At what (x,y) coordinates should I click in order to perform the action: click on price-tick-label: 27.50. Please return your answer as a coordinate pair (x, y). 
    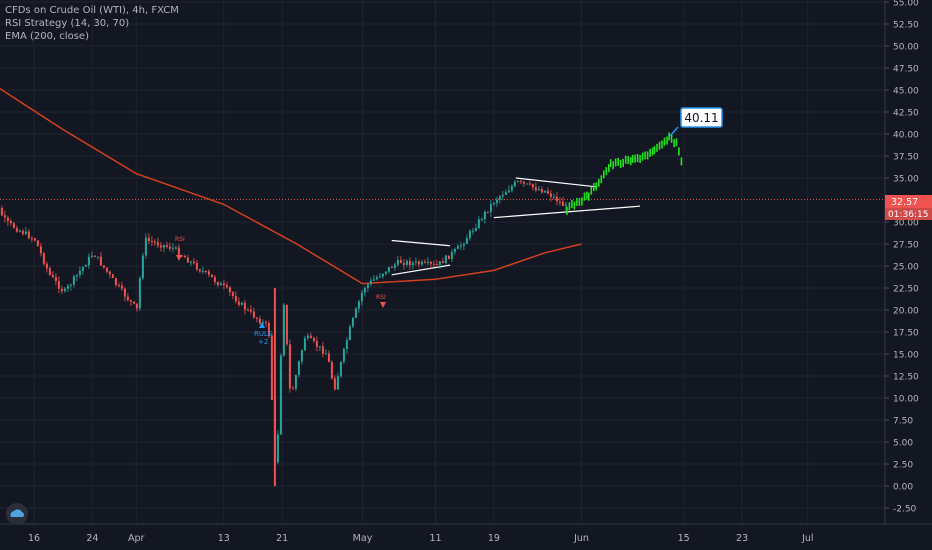
    Looking at the image, I should click on (906, 246).